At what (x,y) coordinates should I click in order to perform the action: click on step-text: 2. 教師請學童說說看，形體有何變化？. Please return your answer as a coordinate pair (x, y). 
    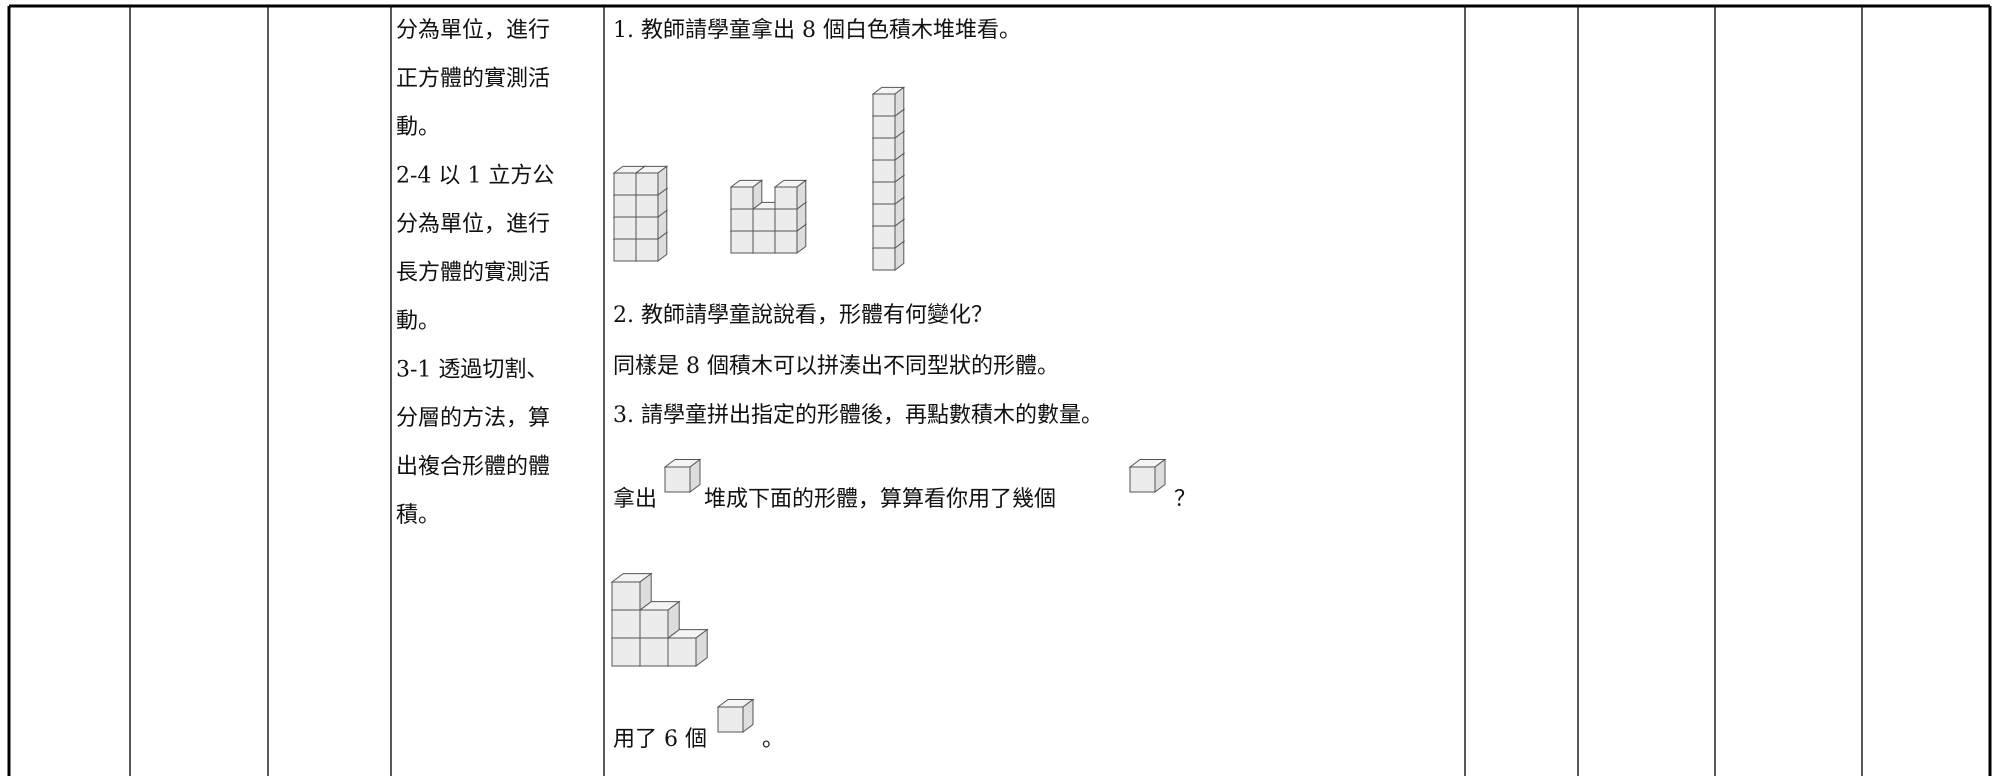
    Looking at the image, I should click on (803, 315).